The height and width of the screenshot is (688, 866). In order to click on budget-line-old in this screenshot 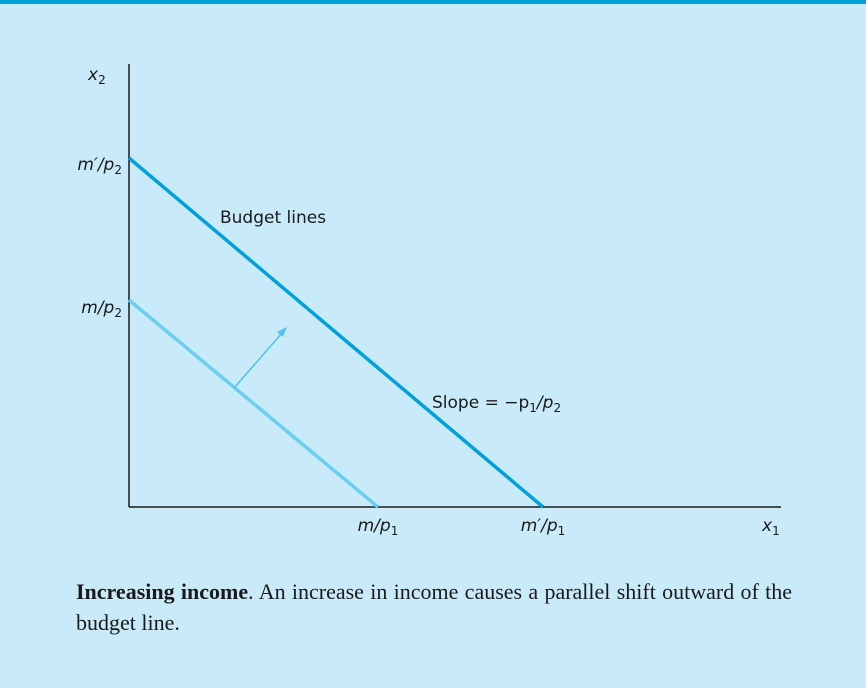, I will do `click(253, 403)`.